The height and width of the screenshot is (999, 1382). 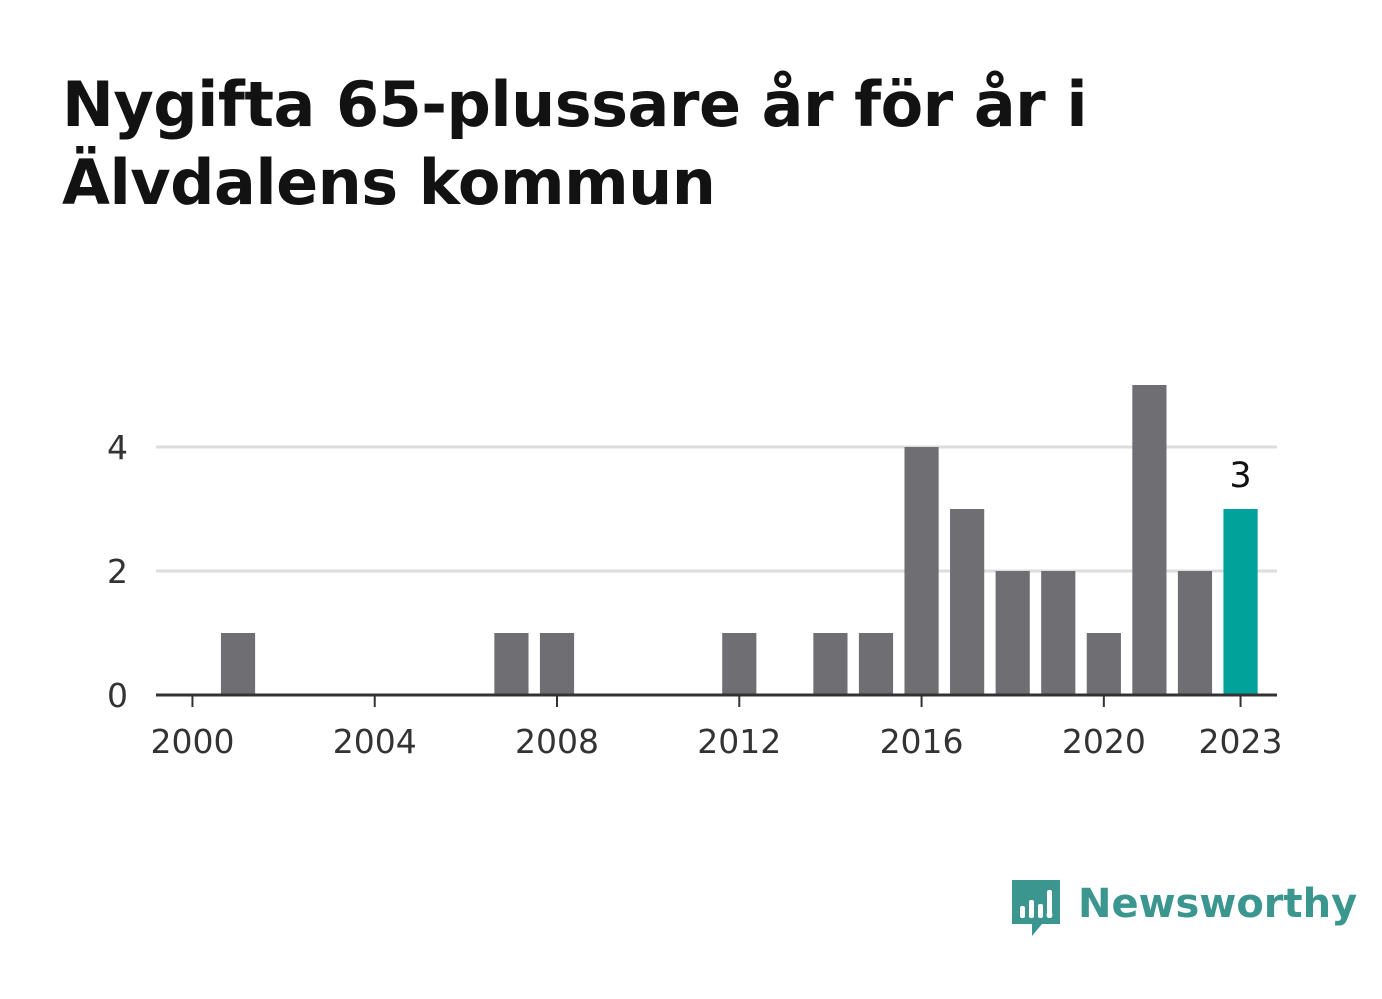 I want to click on y-tick-label: 4, so click(x=117, y=447).